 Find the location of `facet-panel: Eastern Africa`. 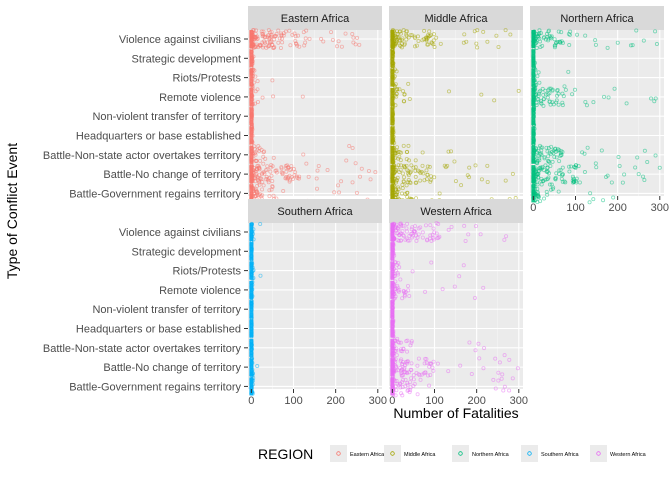

facet-panel: Eastern Africa is located at coordinates (315, 105).